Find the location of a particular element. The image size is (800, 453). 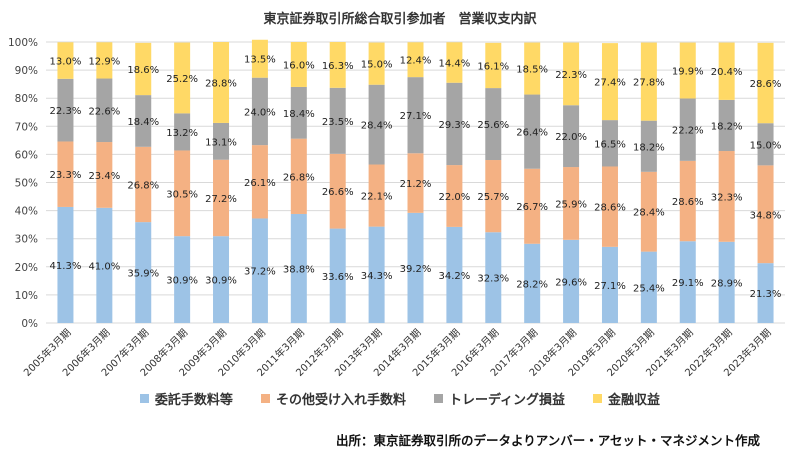

data-label: 33.6% is located at coordinates (338, 277).